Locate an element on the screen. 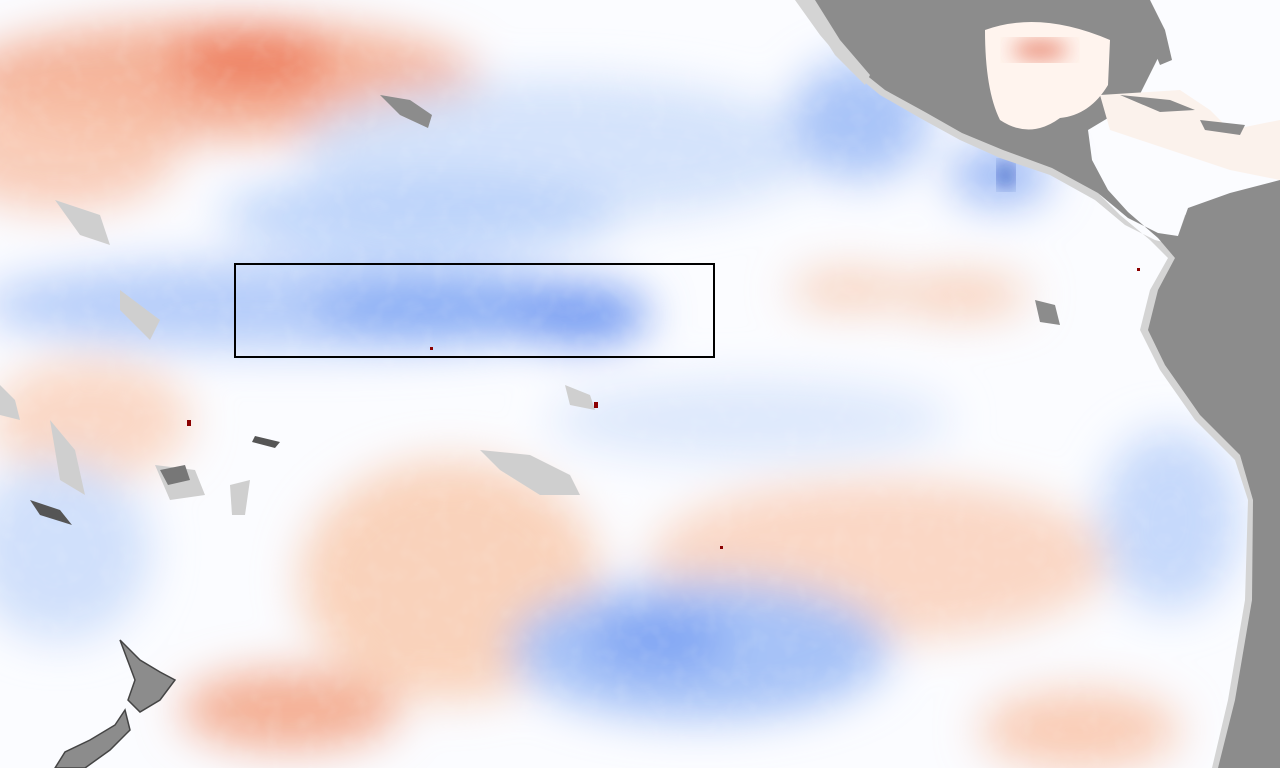 The image size is (1280, 768). land-new-zealand is located at coordinates (115, 703).